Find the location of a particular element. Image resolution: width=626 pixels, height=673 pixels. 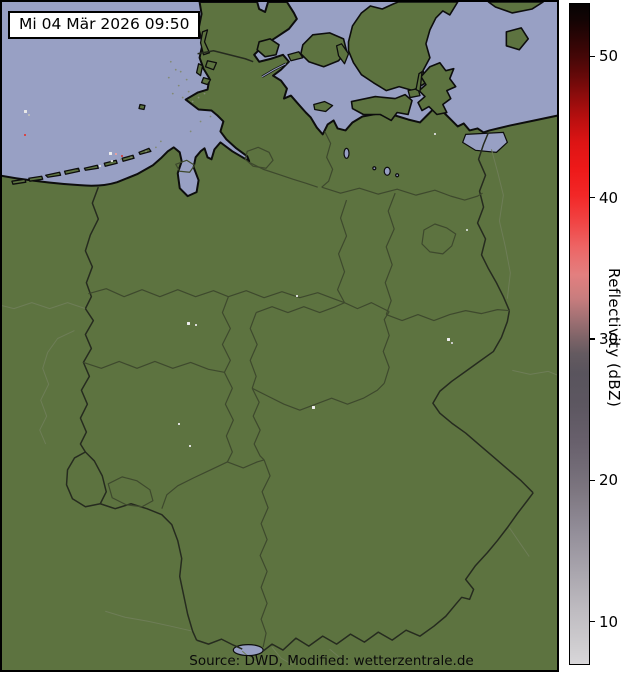

lake-schwerin is located at coordinates (346, 153).